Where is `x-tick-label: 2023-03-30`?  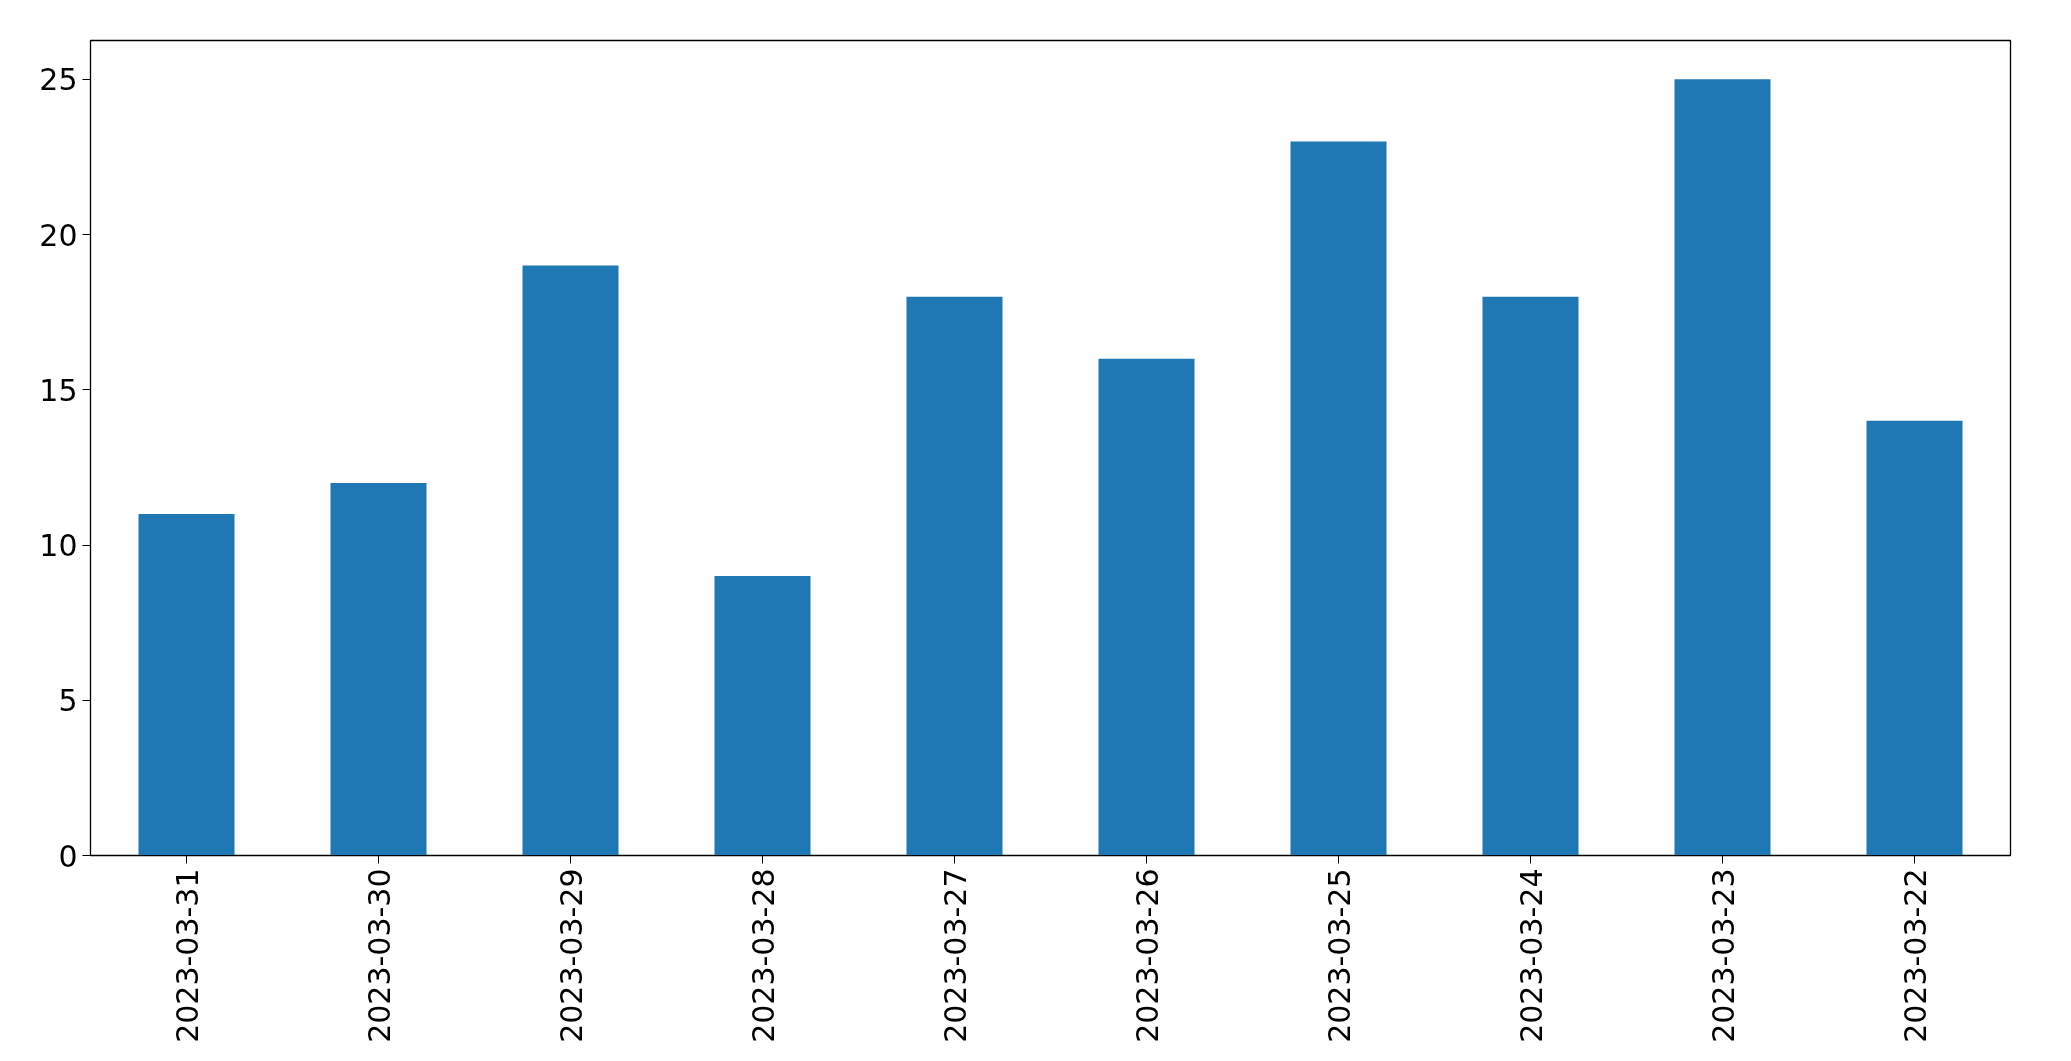
x-tick-label: 2023-03-30 is located at coordinates (379, 955).